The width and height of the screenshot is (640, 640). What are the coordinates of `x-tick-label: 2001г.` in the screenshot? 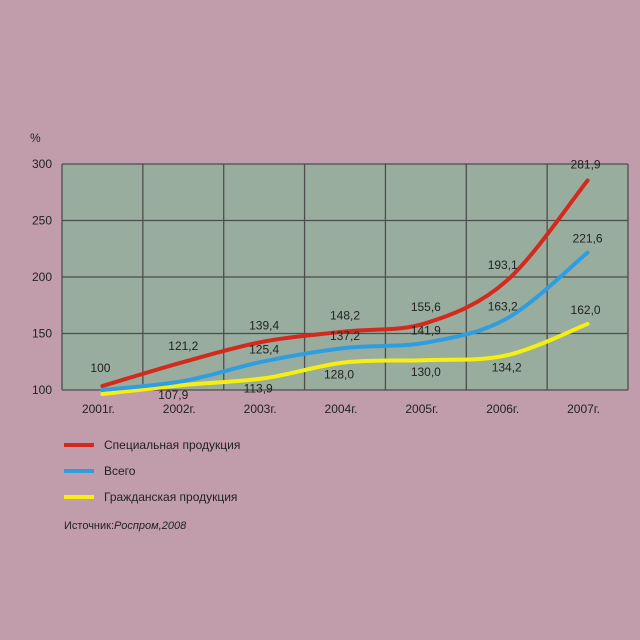 It's located at (98, 409).